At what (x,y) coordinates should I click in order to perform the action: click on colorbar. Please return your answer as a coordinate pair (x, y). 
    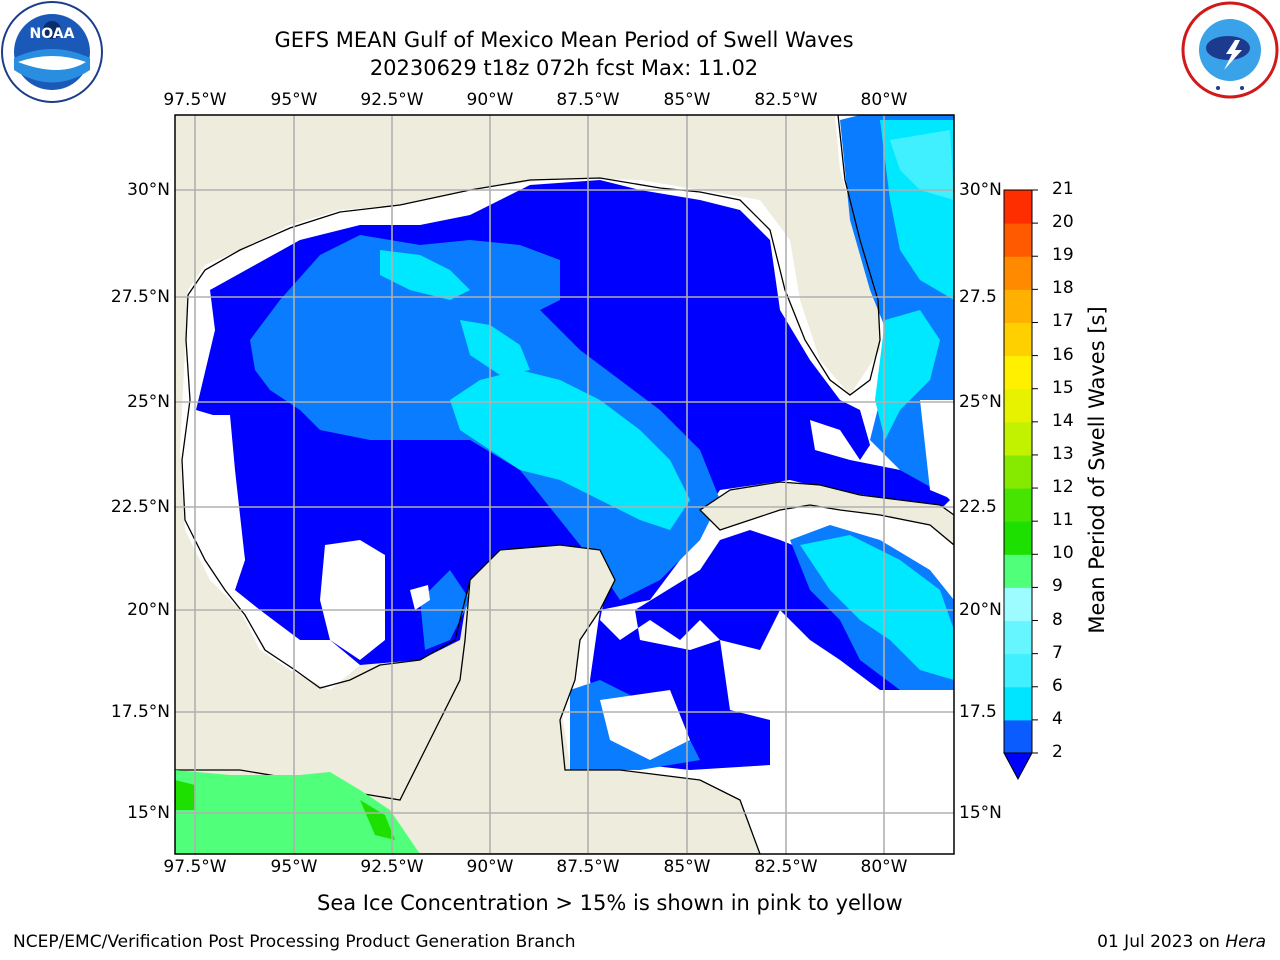
    Looking at the image, I should click on (1020, 485).